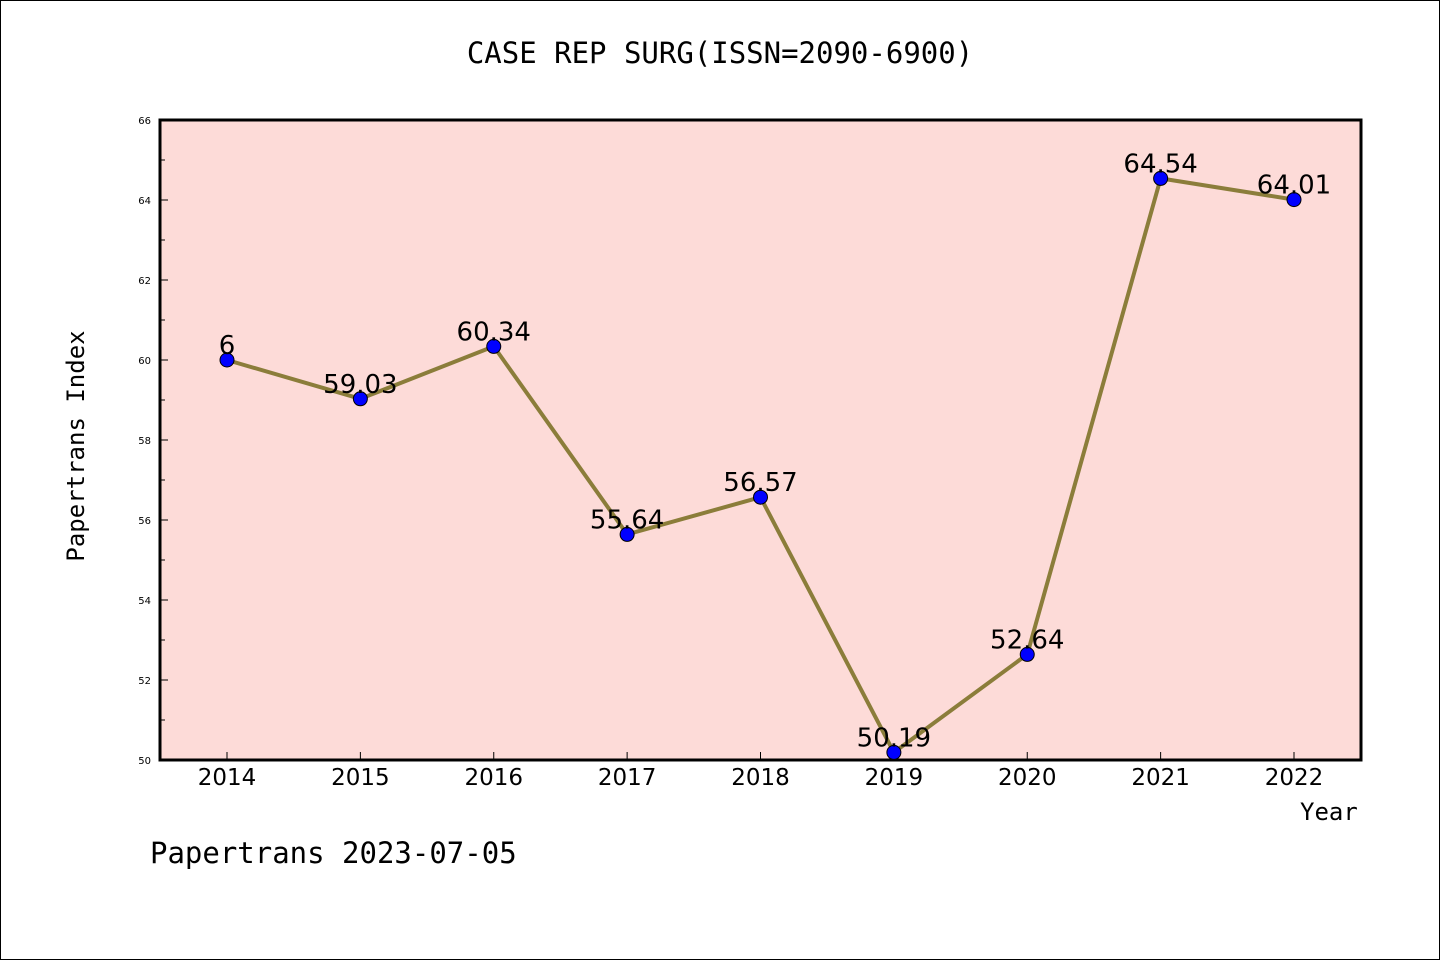 This screenshot has width=1440, height=960. I want to click on x-tick-label: 2022, so click(1294, 778).